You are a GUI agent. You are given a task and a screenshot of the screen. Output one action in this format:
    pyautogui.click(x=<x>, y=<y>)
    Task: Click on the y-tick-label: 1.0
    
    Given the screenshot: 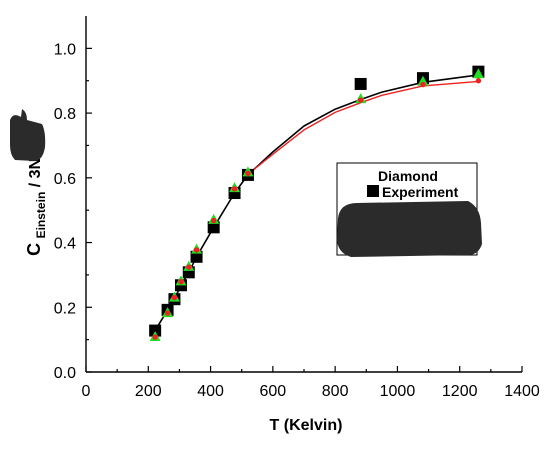 What is the action you would take?
    pyautogui.click(x=65, y=49)
    